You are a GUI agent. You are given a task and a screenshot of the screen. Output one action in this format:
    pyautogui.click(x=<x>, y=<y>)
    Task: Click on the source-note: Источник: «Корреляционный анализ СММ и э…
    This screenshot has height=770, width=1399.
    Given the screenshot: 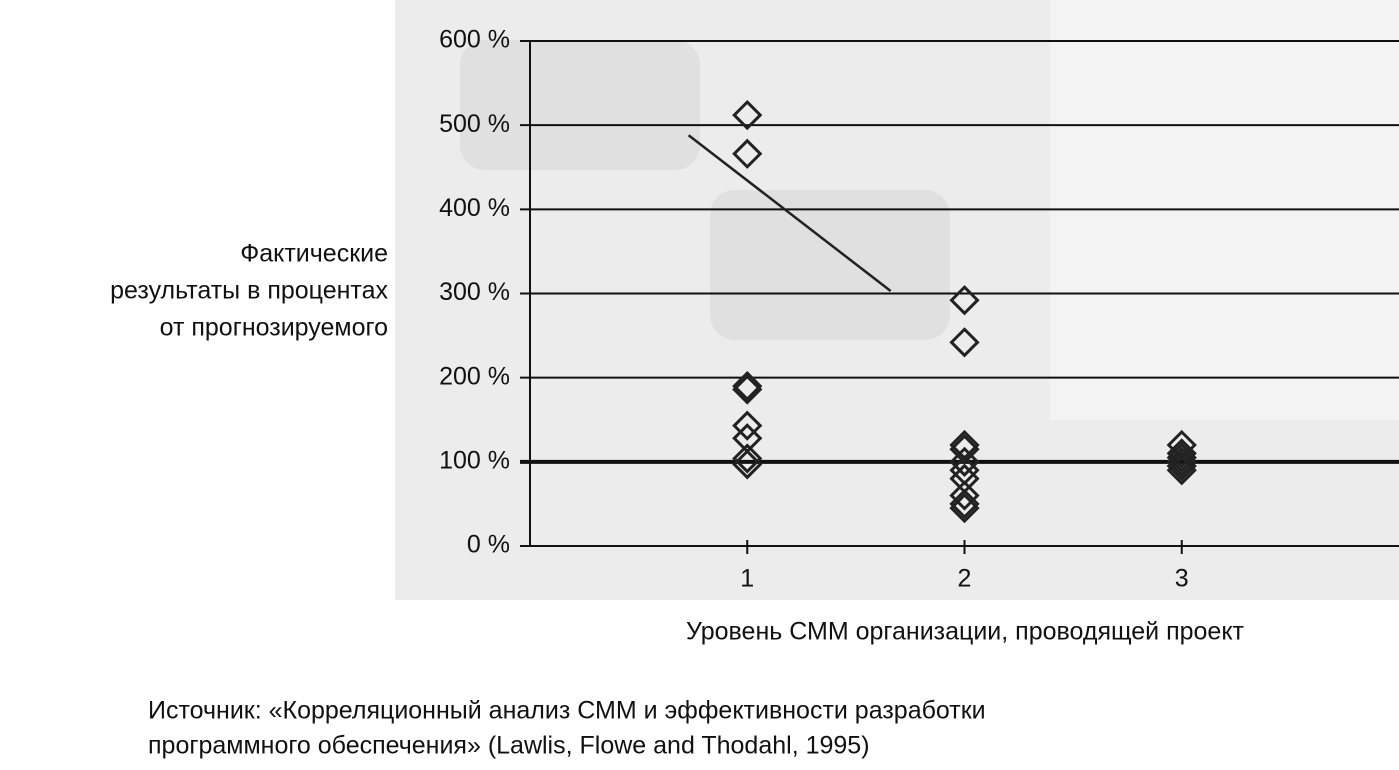 What is the action you would take?
    pyautogui.click(x=567, y=711)
    